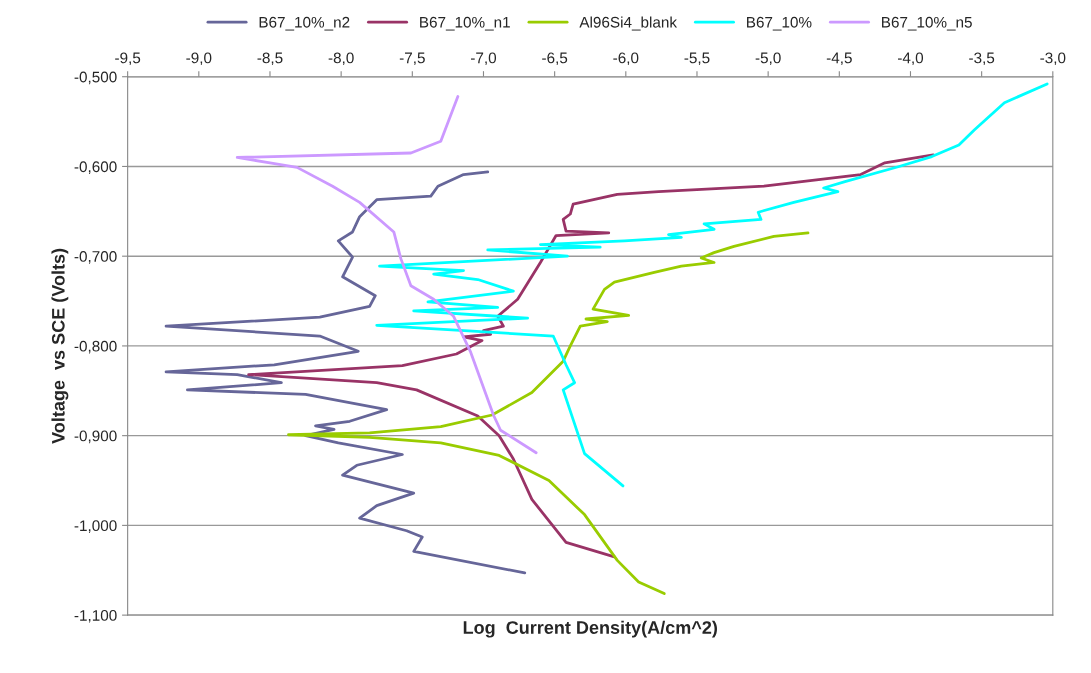 The image size is (1091, 673). I want to click on x-tick-label: -4,5, so click(839, 59).